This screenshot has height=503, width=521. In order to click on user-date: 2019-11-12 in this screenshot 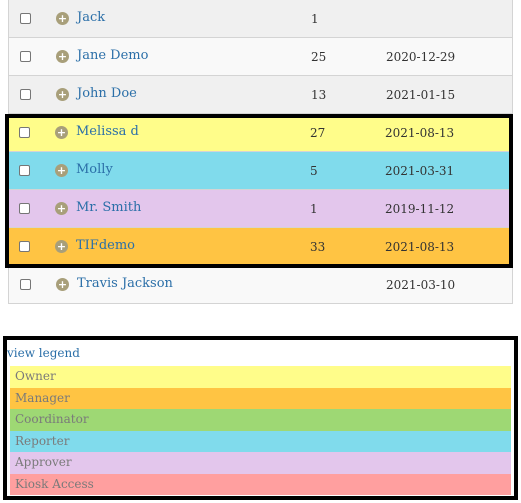, I will do `click(420, 209)`.